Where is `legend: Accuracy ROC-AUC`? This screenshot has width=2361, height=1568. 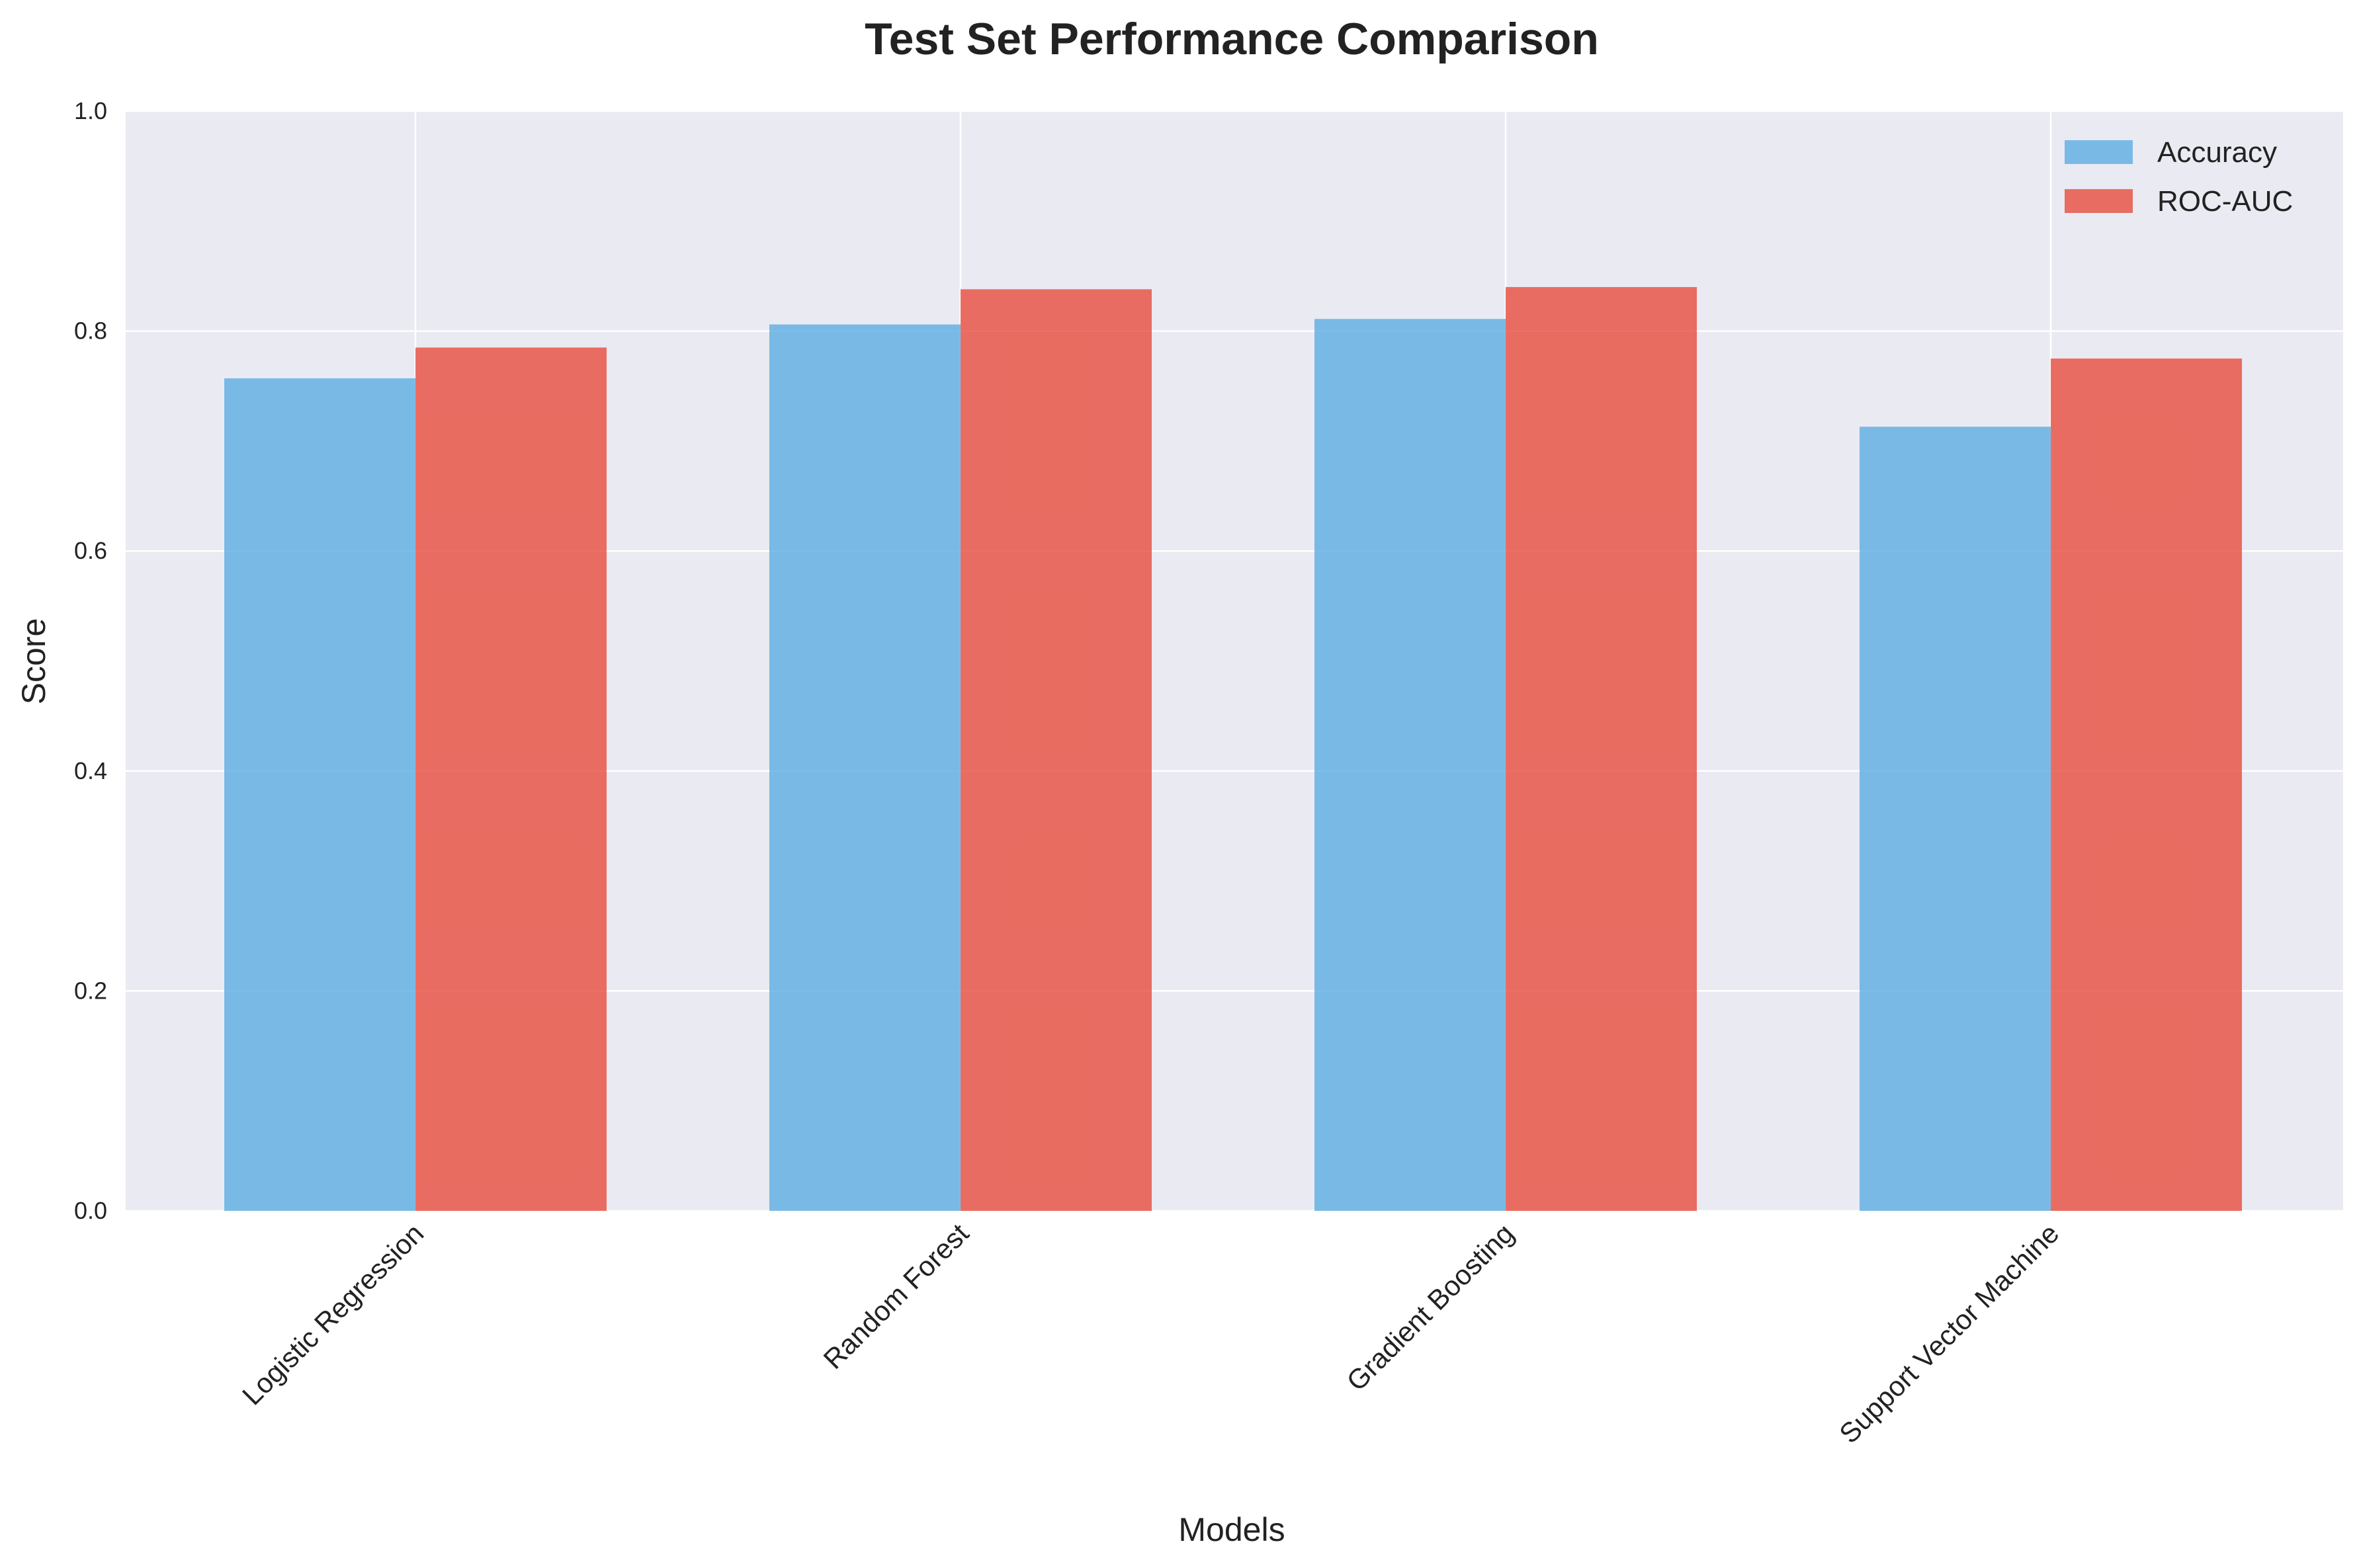 legend: Accuracy ROC-AUC is located at coordinates (2179, 177).